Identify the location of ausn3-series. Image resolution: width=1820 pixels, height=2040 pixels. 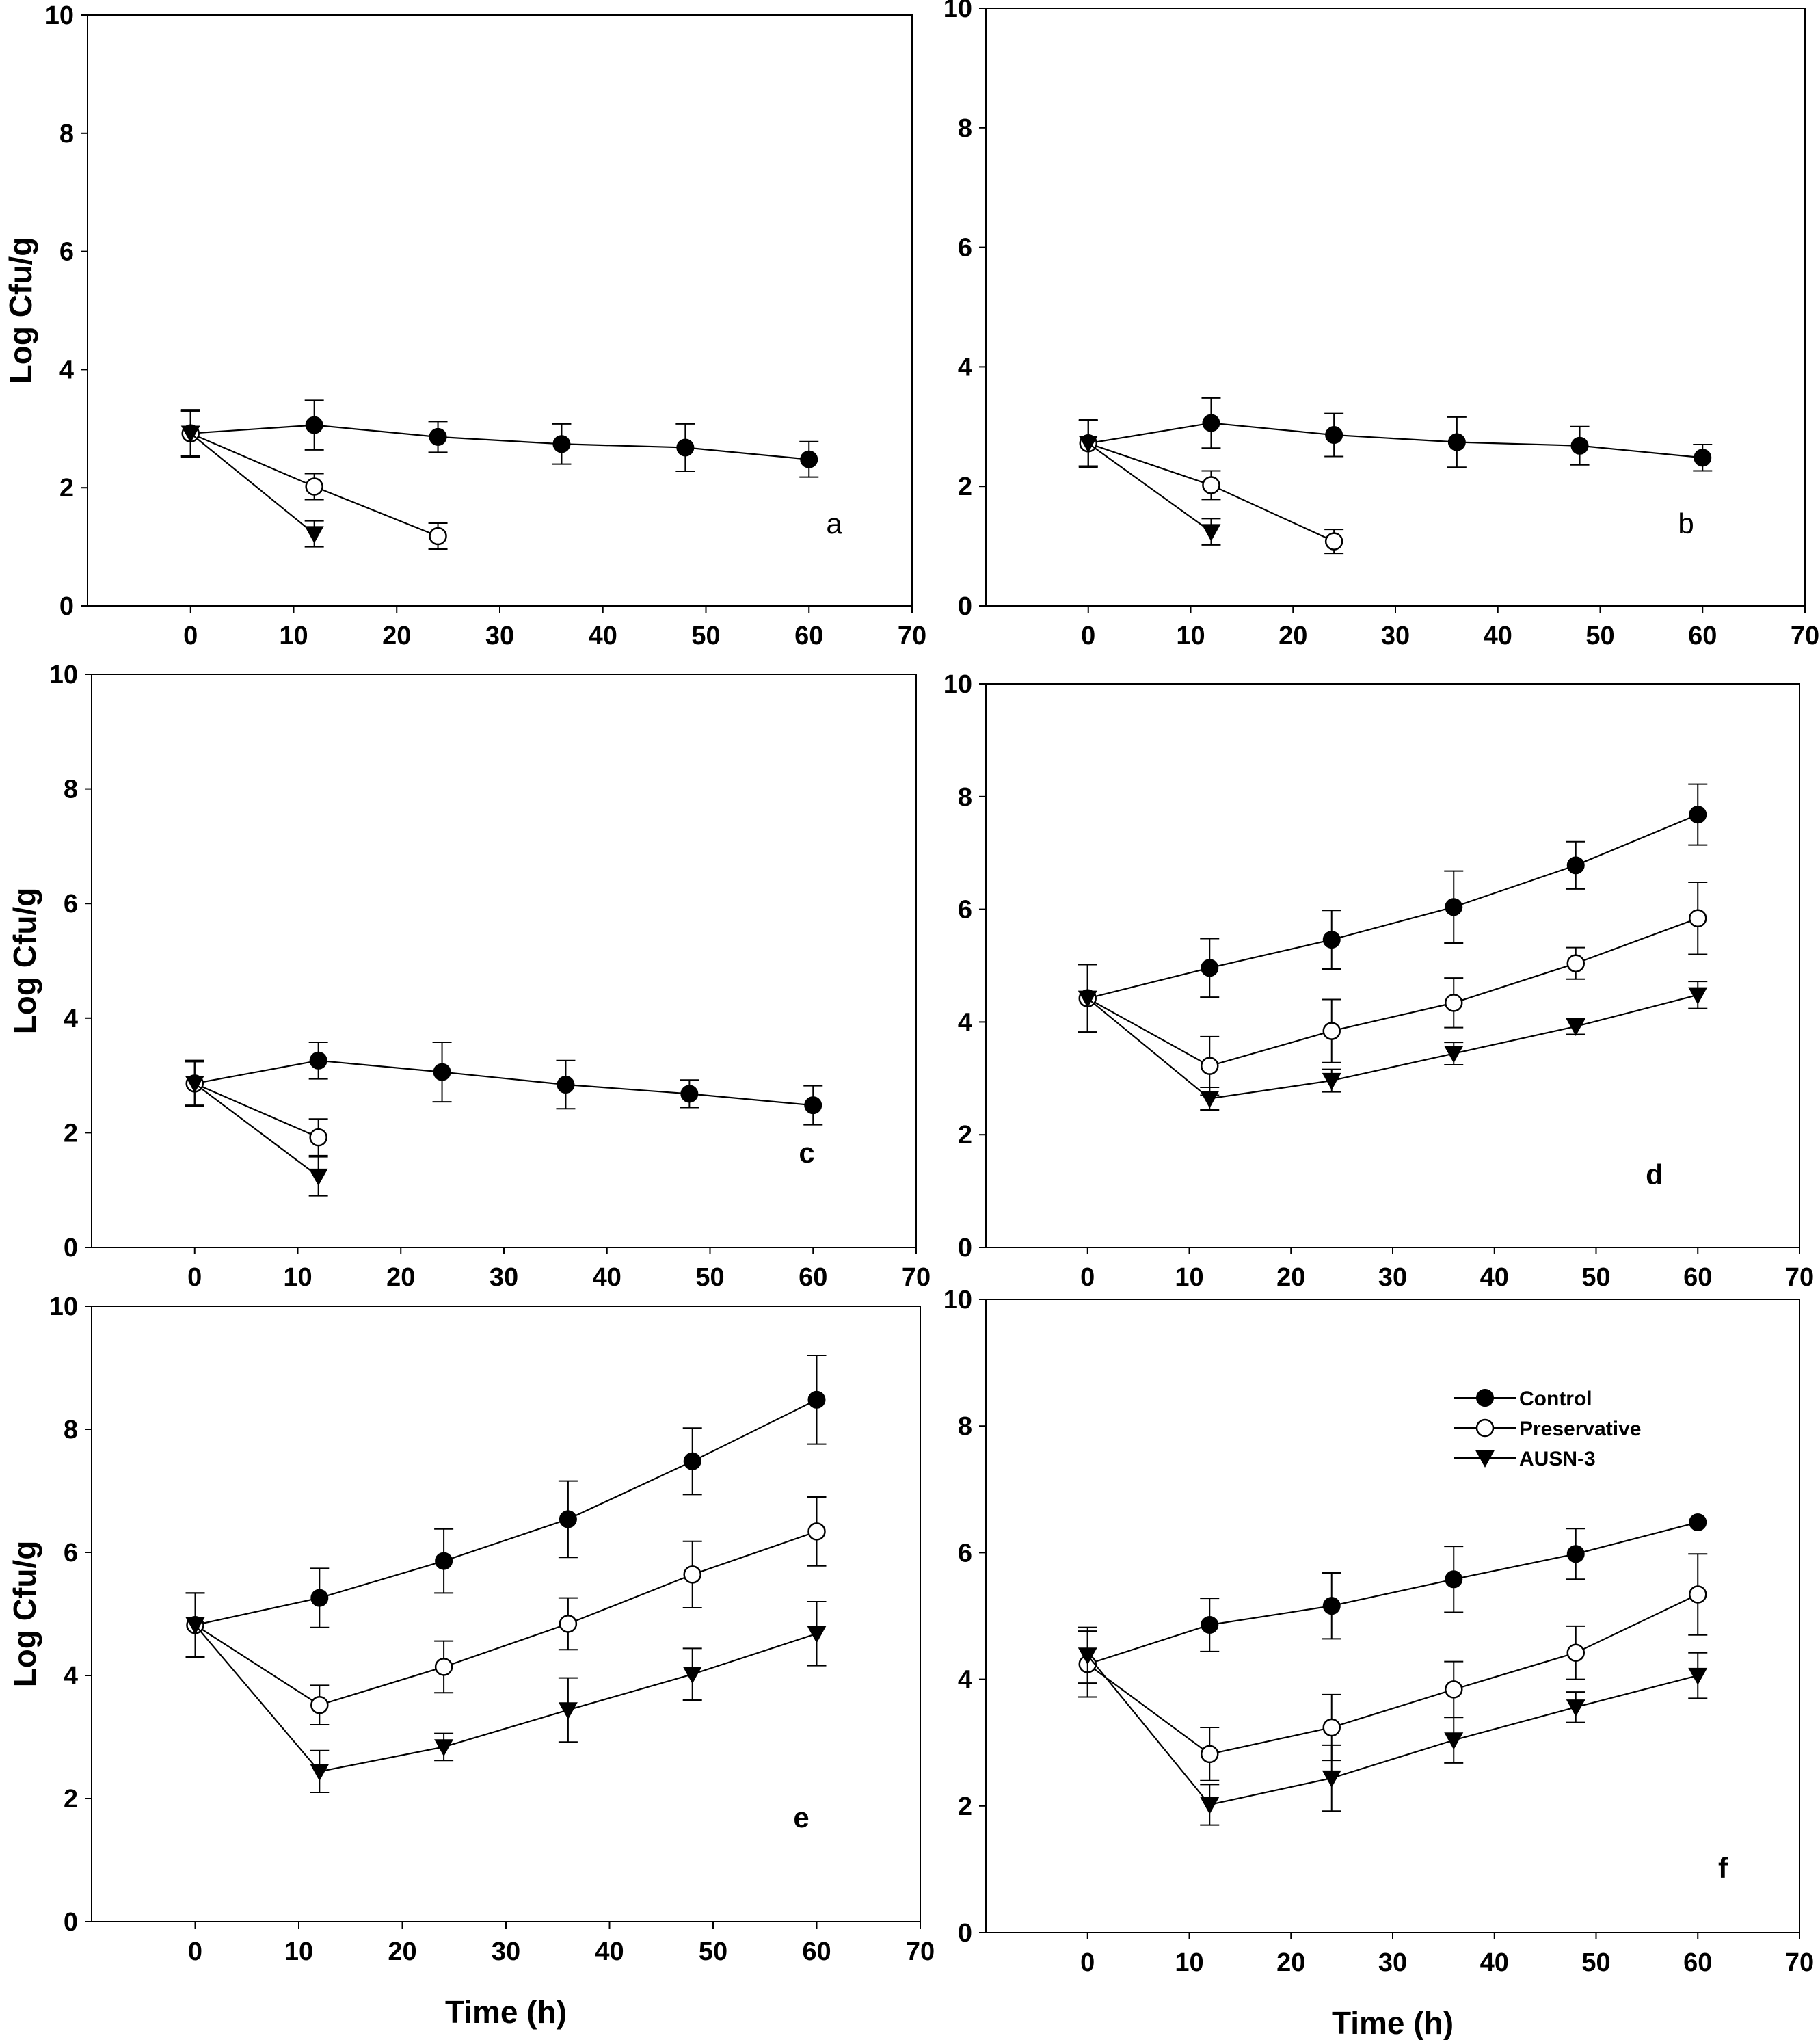
(1149, 482).